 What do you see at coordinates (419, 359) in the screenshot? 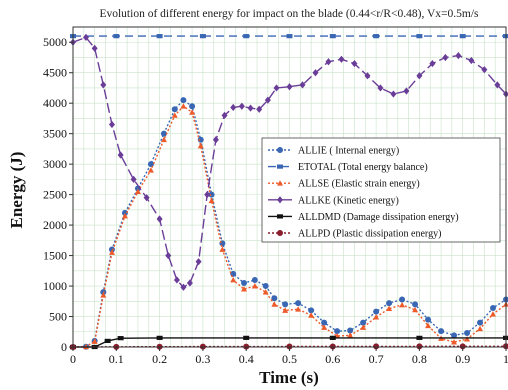
I see `x-tick-label: 0.8` at bounding box center [419, 359].